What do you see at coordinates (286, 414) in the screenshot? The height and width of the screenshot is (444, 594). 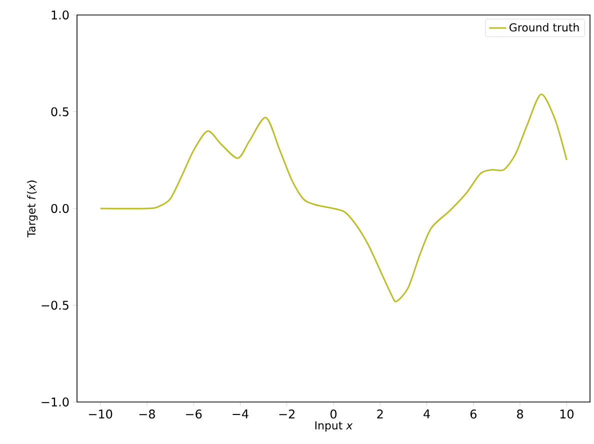 I see `x-tick-label: −2` at bounding box center [286, 414].